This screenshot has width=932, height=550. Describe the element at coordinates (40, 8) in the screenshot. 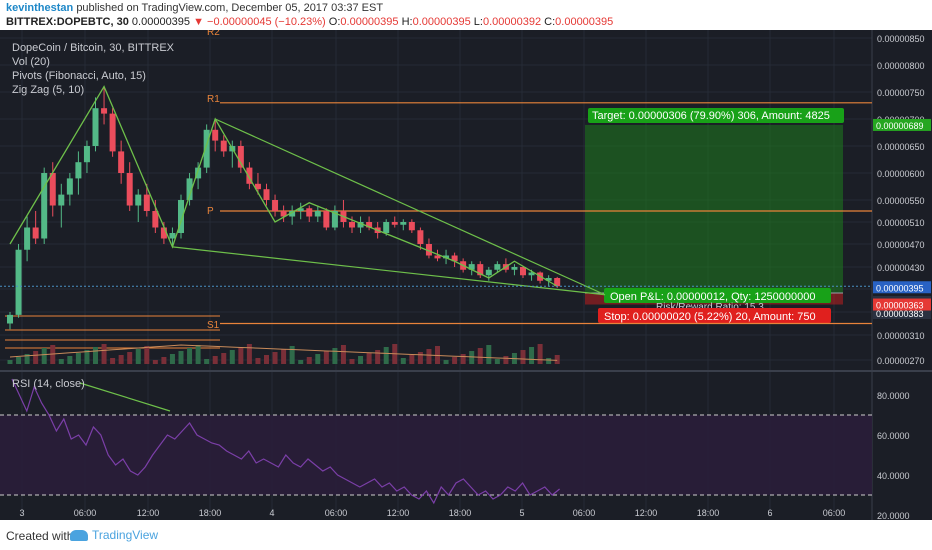

I see `author-link: kevinthestan` at that location.